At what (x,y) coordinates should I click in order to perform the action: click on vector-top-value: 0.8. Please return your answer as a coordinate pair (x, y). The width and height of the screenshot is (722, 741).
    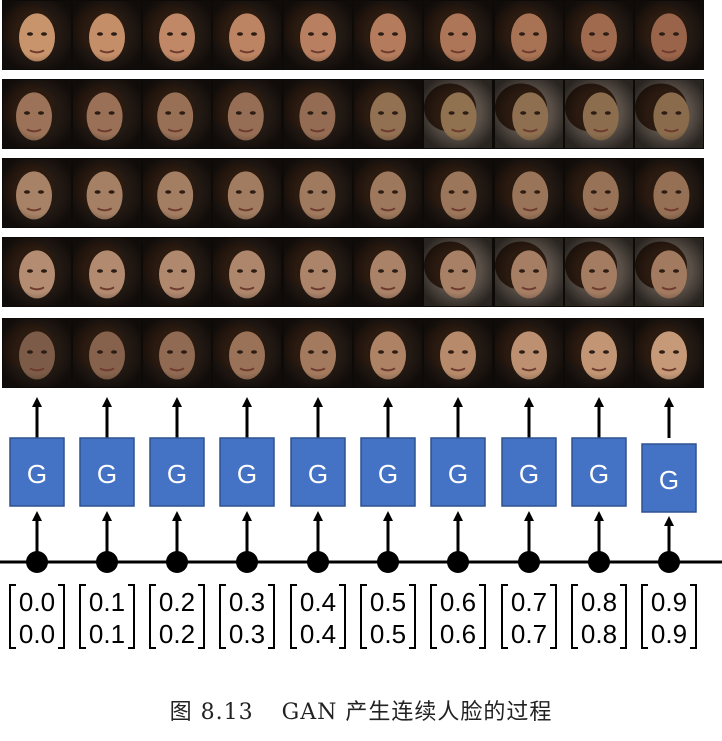
    Looking at the image, I should click on (599, 602).